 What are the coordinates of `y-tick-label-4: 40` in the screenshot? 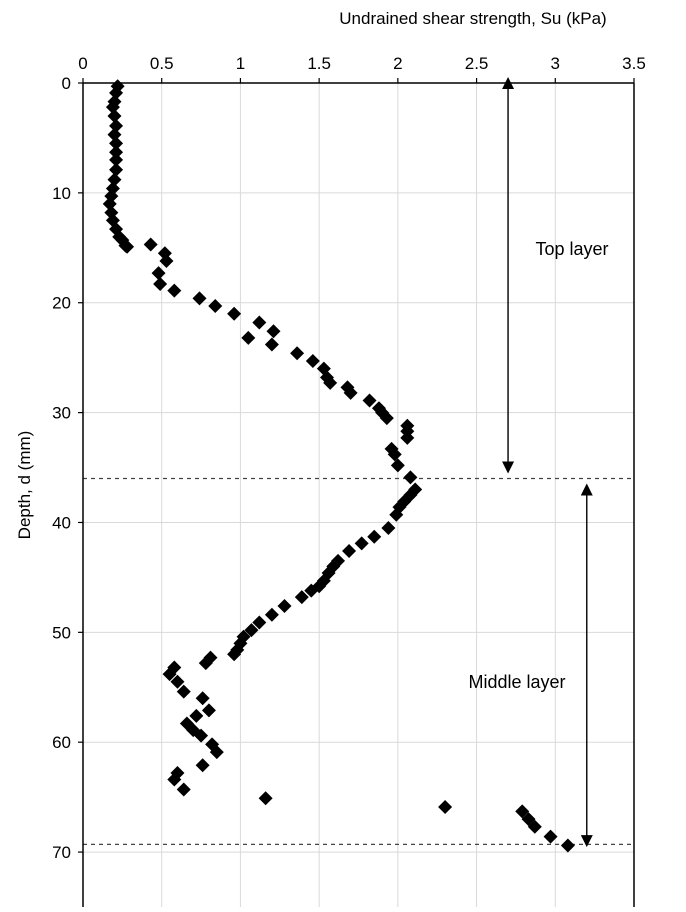 It's located at (61, 522).